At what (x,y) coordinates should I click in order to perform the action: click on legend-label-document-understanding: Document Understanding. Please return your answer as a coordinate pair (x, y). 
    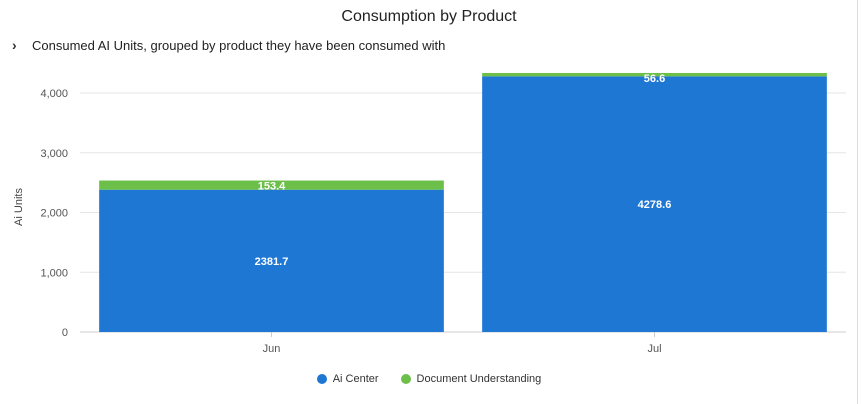
    Looking at the image, I should click on (479, 379).